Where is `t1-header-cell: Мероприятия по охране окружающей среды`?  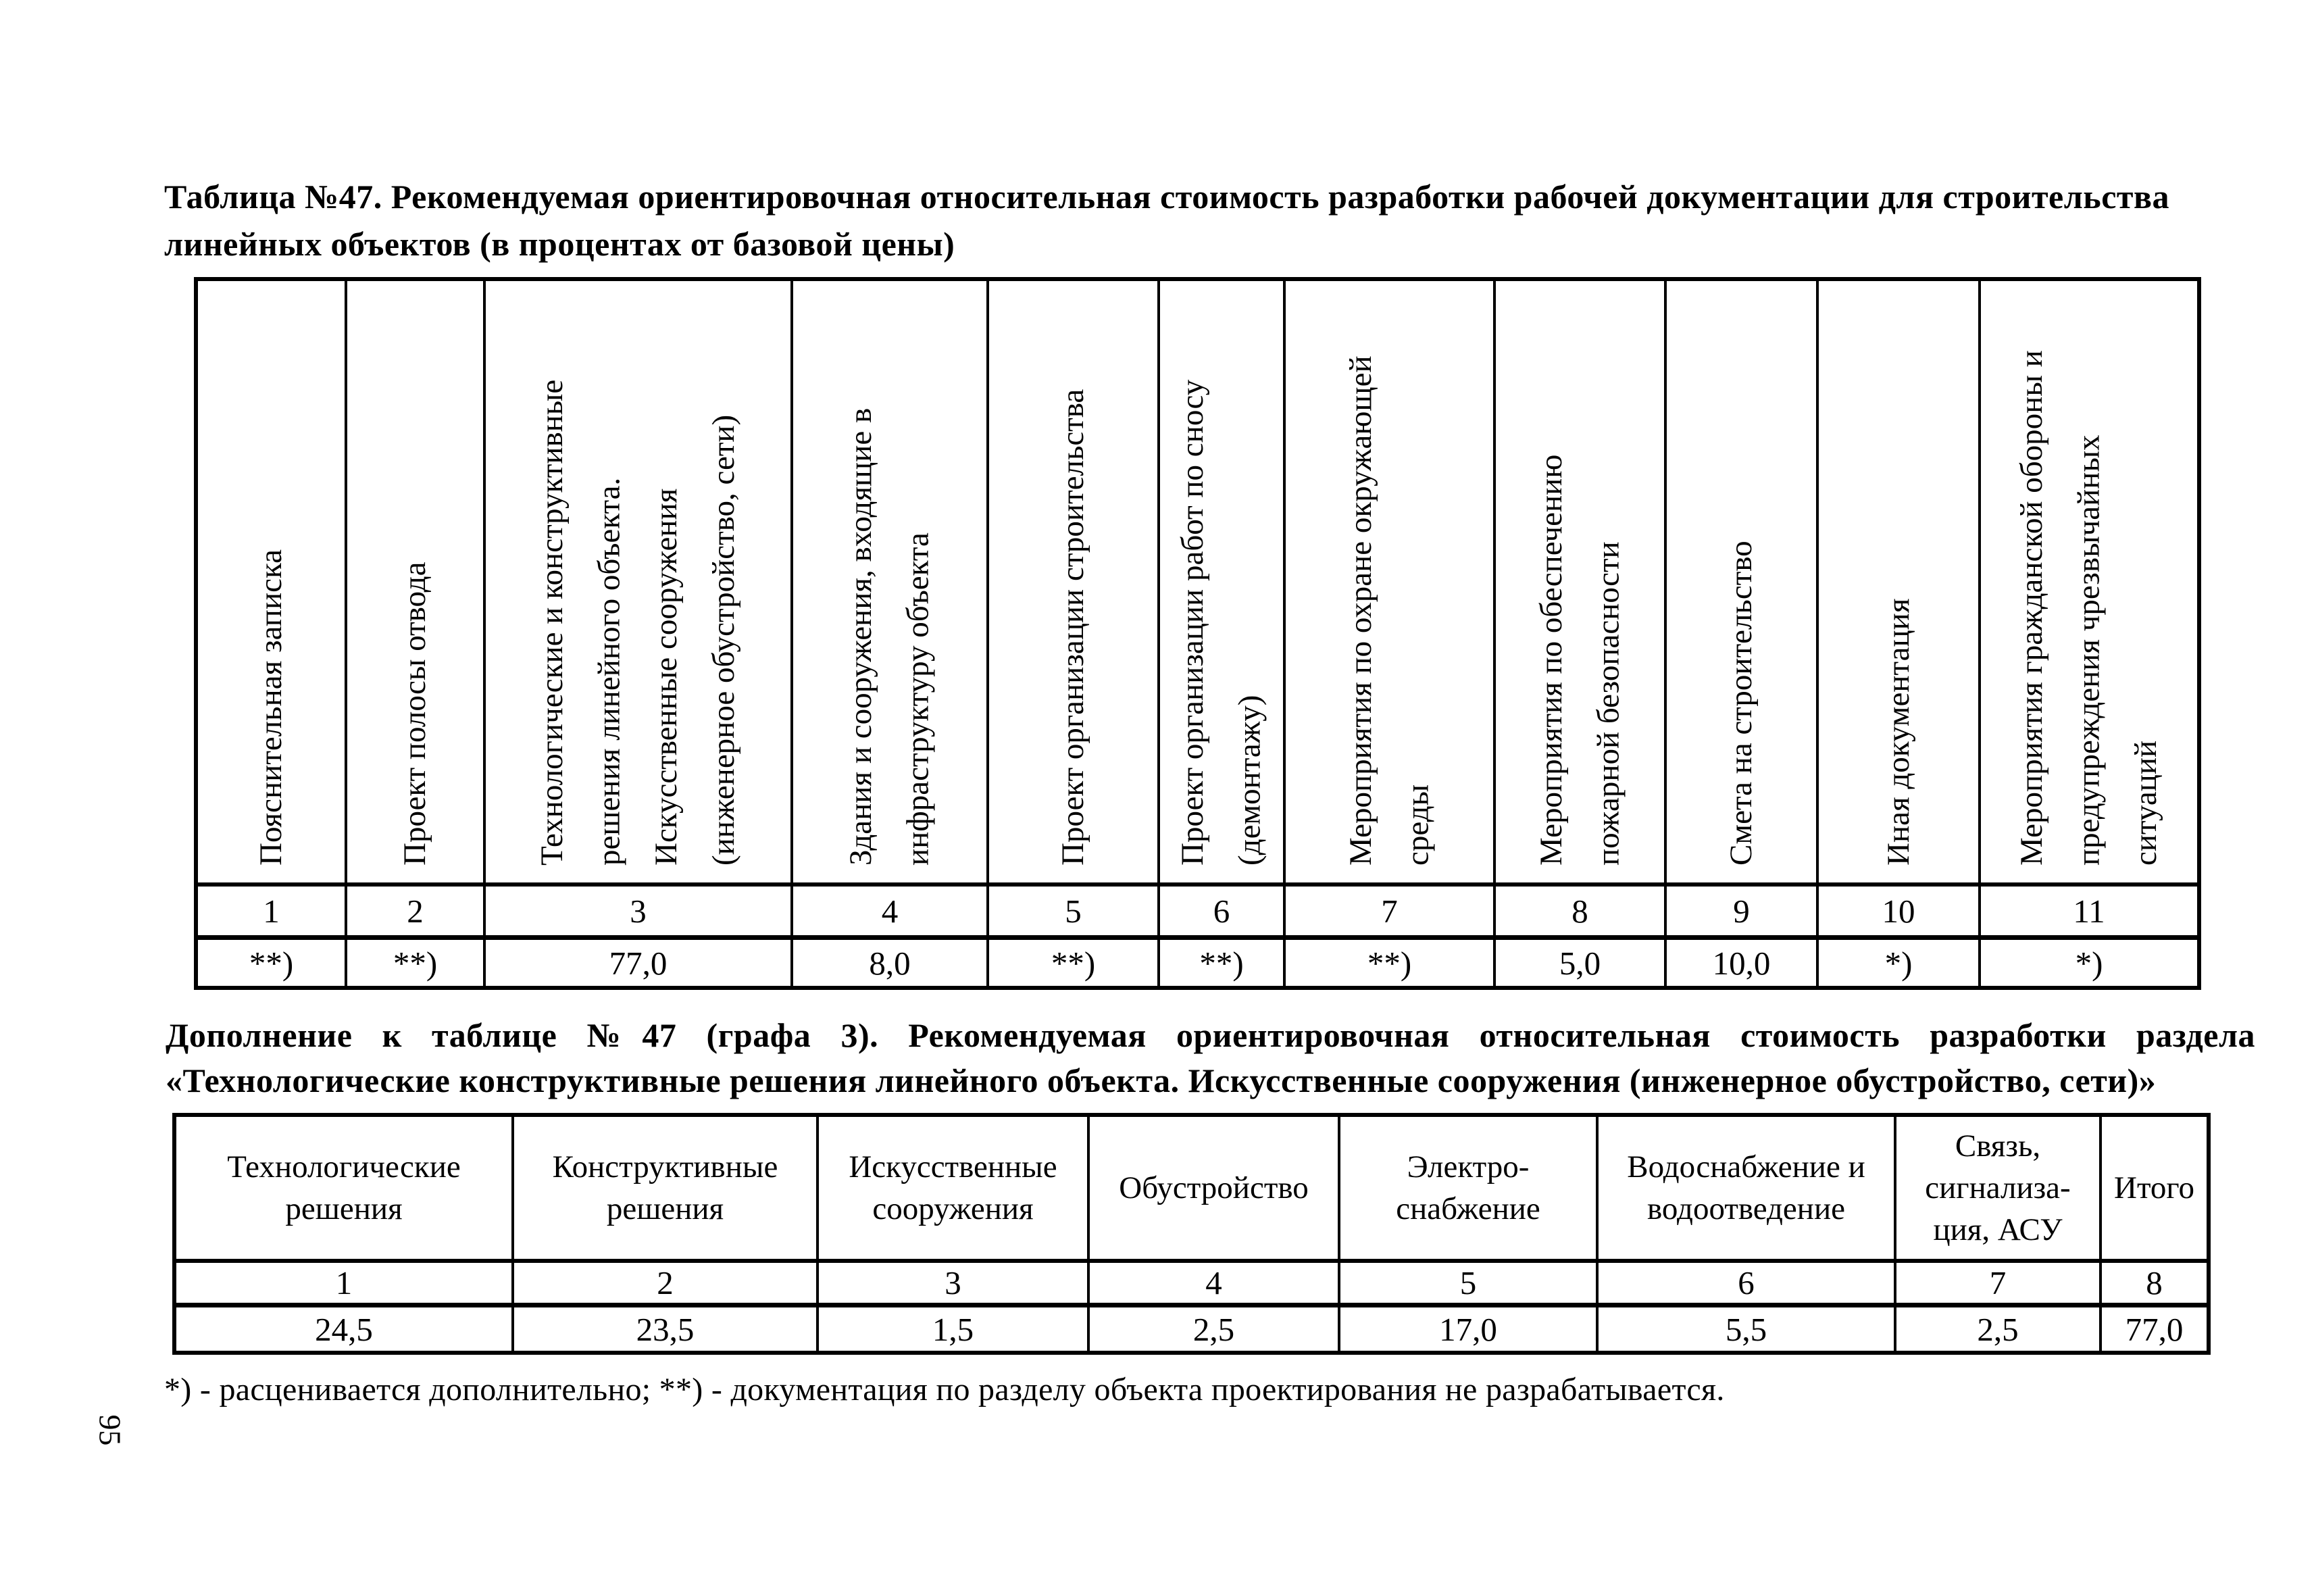 t1-header-cell: Мероприятия по охране окружающей среды is located at coordinates (1389, 582).